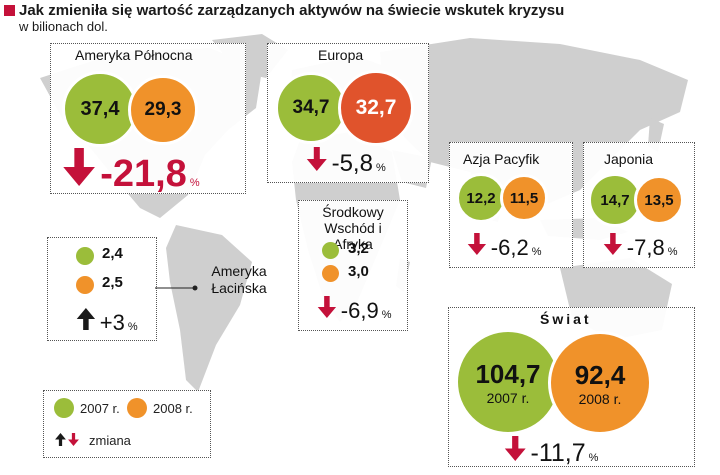  Describe the element at coordinates (137, 408) in the screenshot. I see `legend-swatch-2008` at that location.